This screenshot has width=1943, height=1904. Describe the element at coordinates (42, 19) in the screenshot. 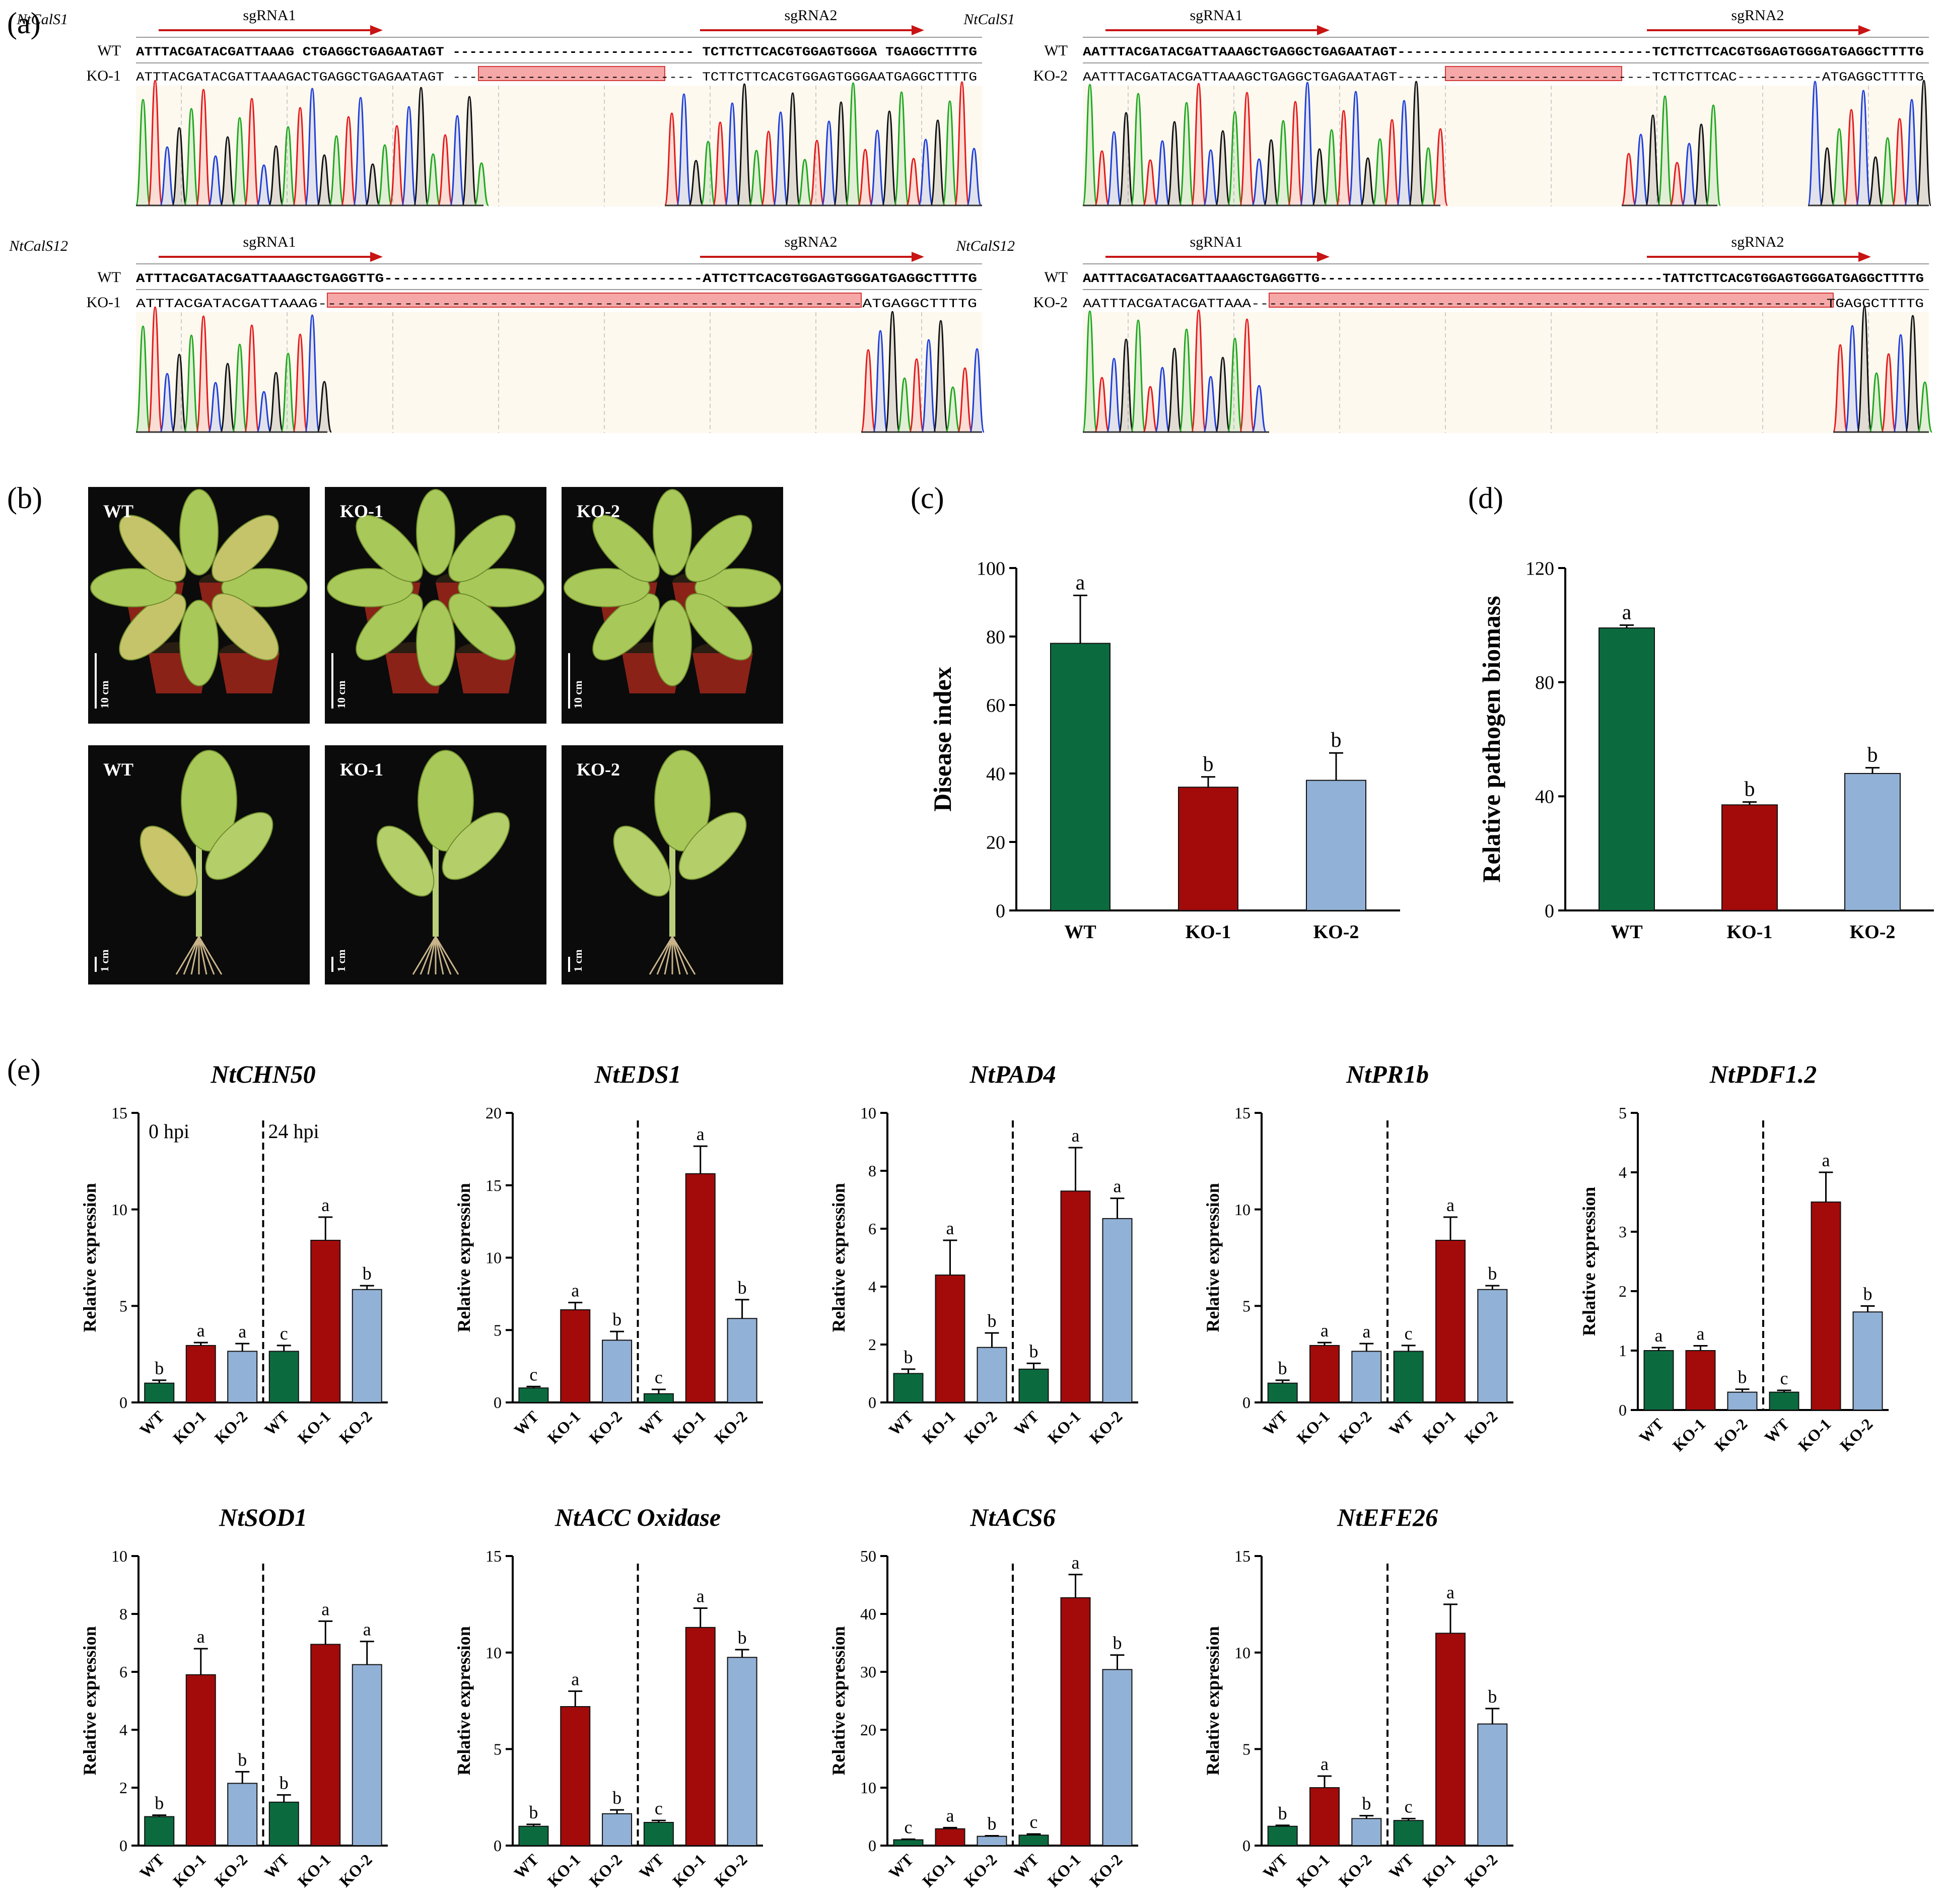

I see `gene-name: NtCalS1` at that location.